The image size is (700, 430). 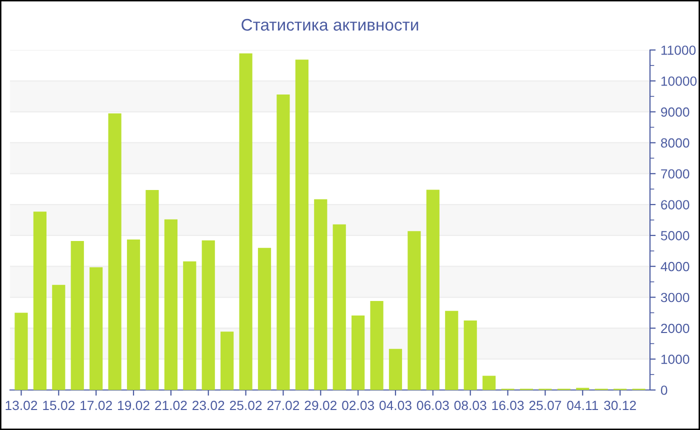 What do you see at coordinates (246, 405) in the screenshot?
I see `x-tick-label: 25.02` at bounding box center [246, 405].